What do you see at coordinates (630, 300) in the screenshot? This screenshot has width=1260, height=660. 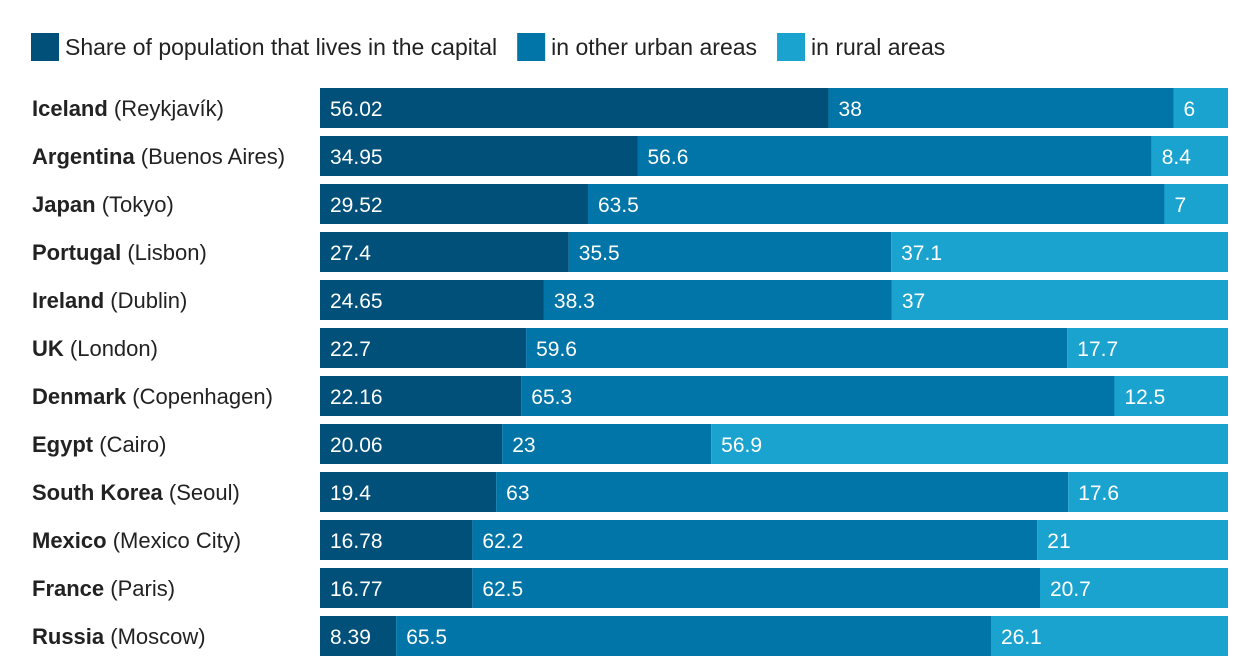 I see `bar-row: Ireland (Dublin) 24.65 38.3 37` at bounding box center [630, 300].